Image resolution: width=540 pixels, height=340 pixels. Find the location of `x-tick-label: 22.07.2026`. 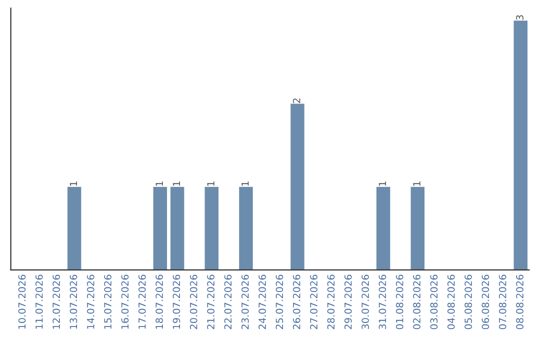

x-tick-label: 22.07.2026 is located at coordinates (228, 302).